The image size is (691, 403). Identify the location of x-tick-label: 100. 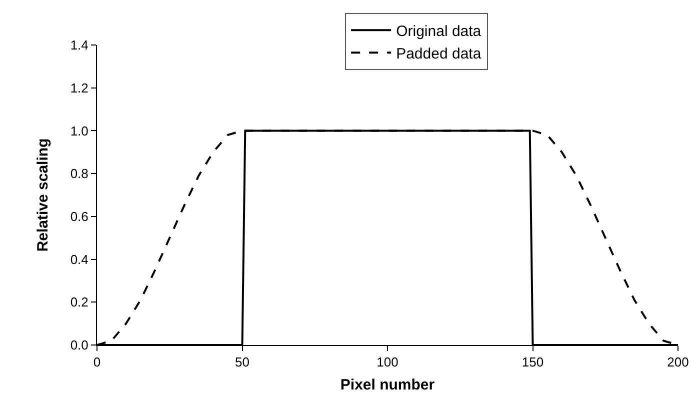
(387, 362).